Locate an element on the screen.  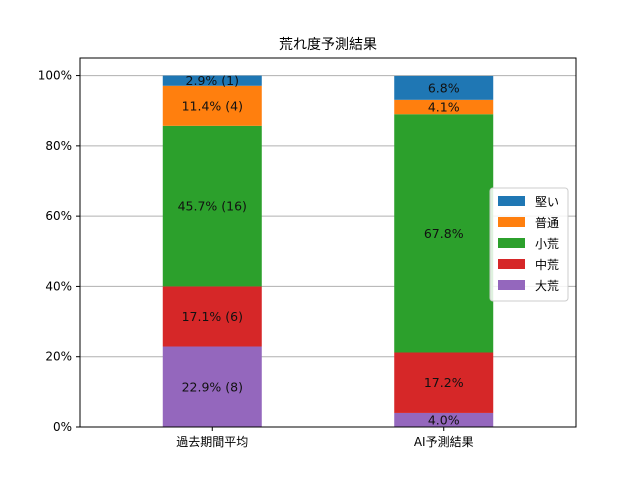
bar-segment-label: 17.1% (6) is located at coordinates (212, 316).